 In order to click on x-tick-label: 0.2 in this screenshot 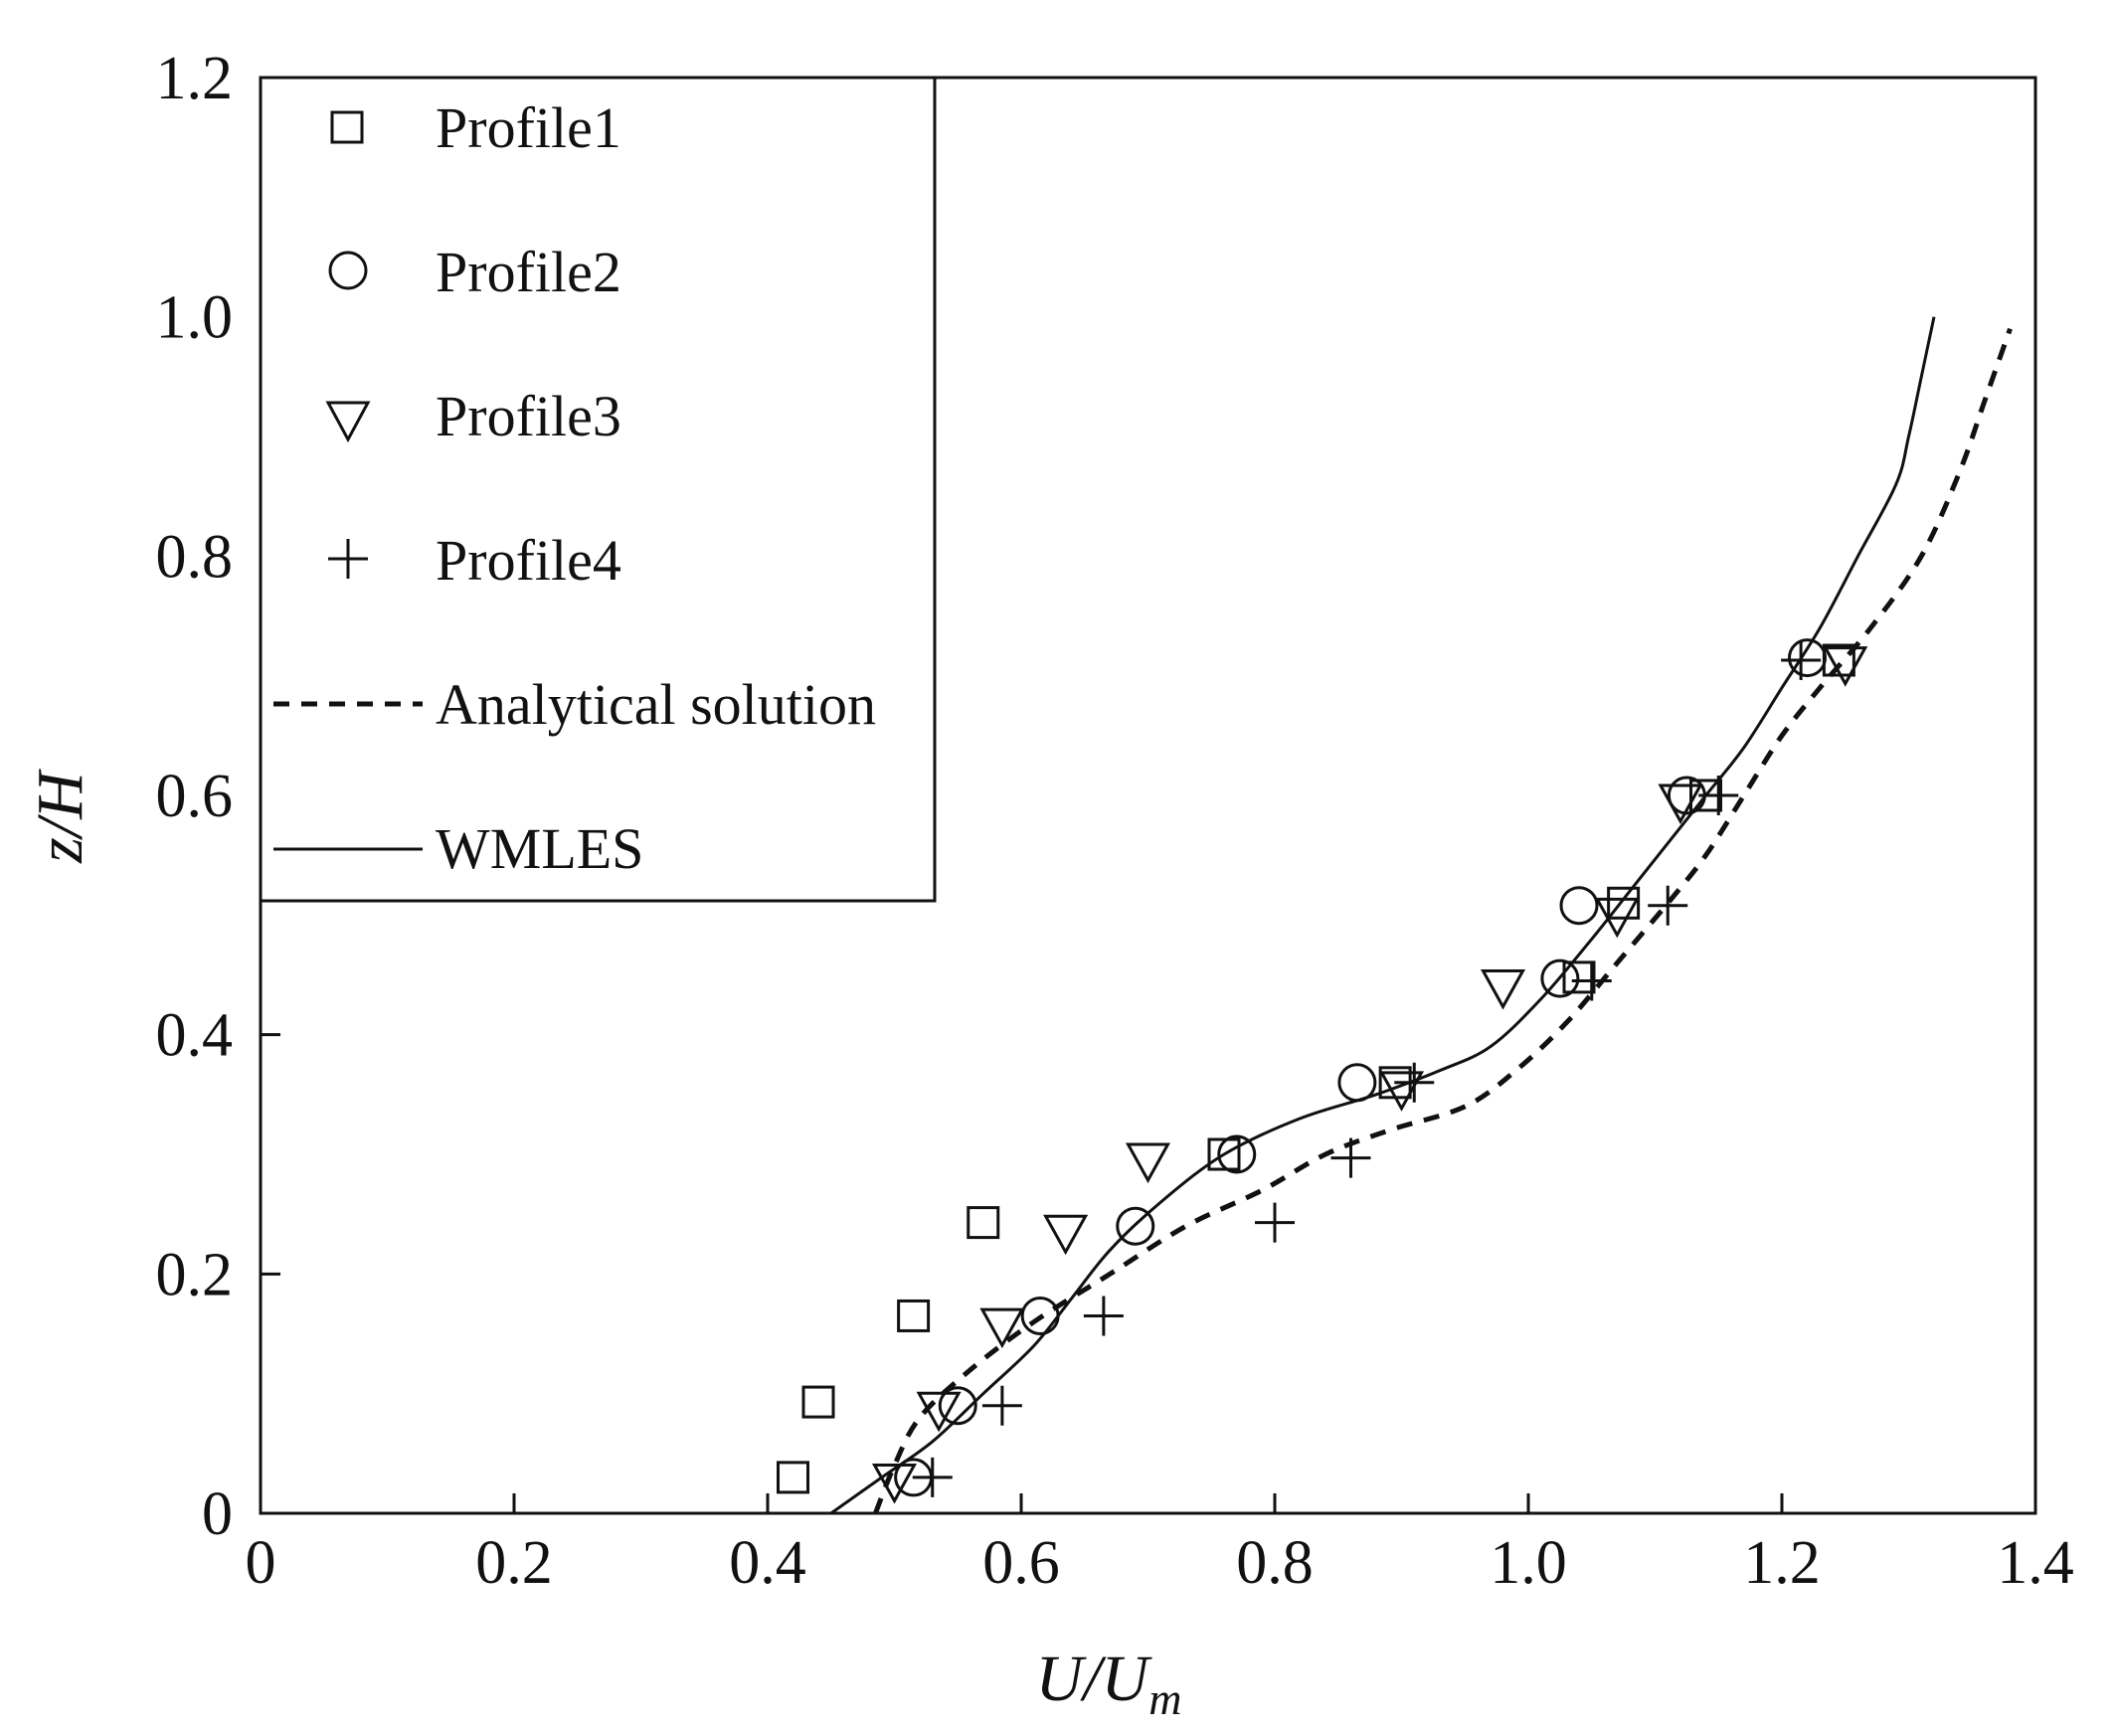, I will do `click(514, 1563)`.